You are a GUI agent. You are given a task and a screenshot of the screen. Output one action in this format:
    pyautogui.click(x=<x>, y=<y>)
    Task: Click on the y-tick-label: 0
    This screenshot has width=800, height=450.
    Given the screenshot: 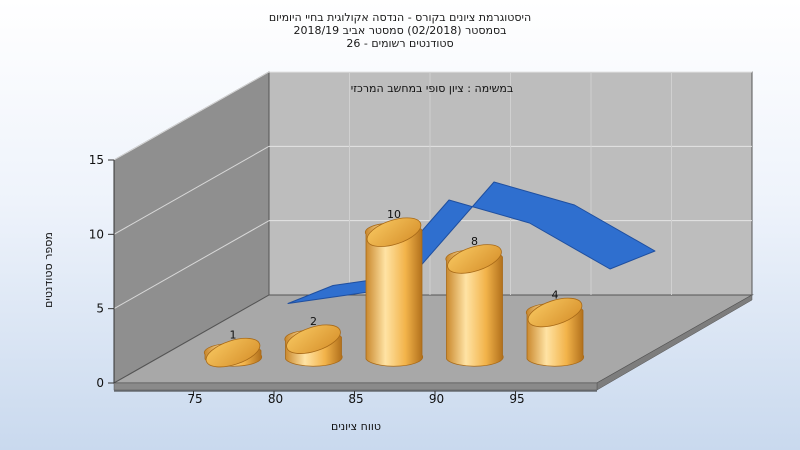 What is the action you would take?
    pyautogui.click(x=100, y=383)
    